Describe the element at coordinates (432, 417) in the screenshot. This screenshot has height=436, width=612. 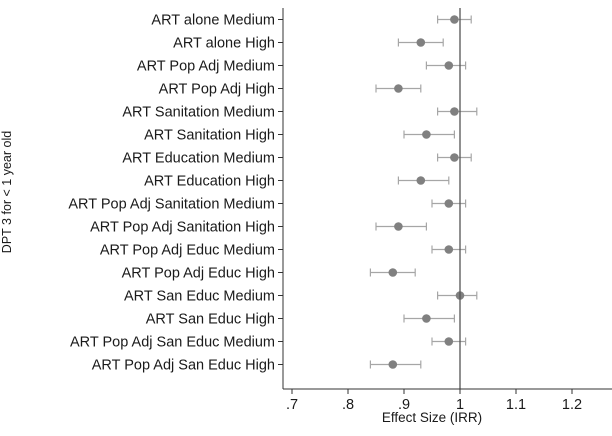
I see `x-axis-title: Effect Size (IRR)` at that location.